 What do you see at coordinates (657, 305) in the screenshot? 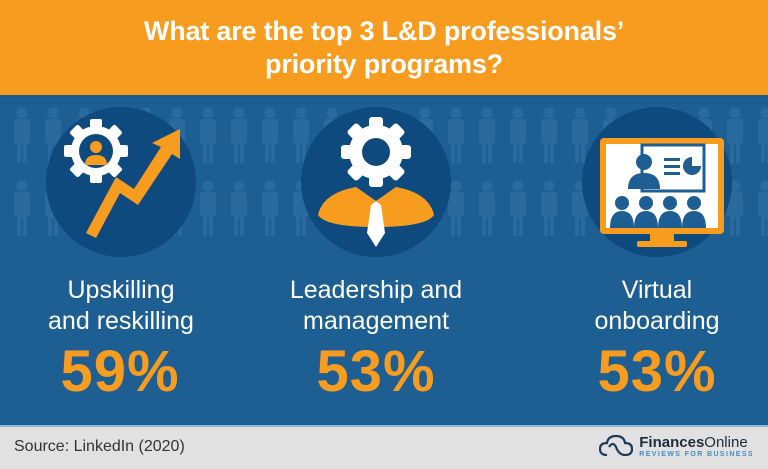
I see `stat-label: Virtual onboarding` at bounding box center [657, 305].